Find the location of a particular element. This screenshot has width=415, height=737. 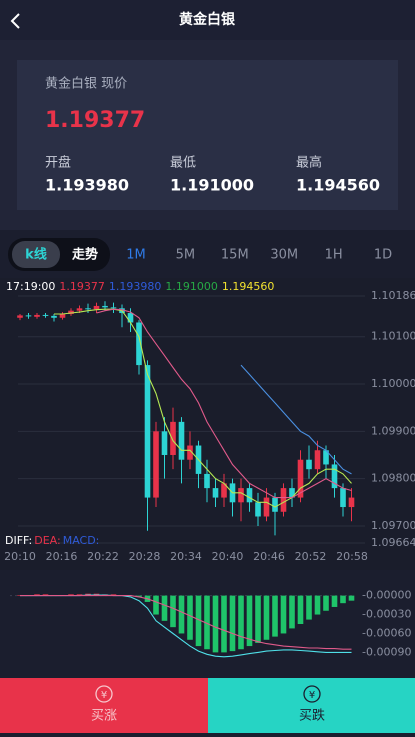

y-tick-label: 1.09664 is located at coordinates (393, 542).